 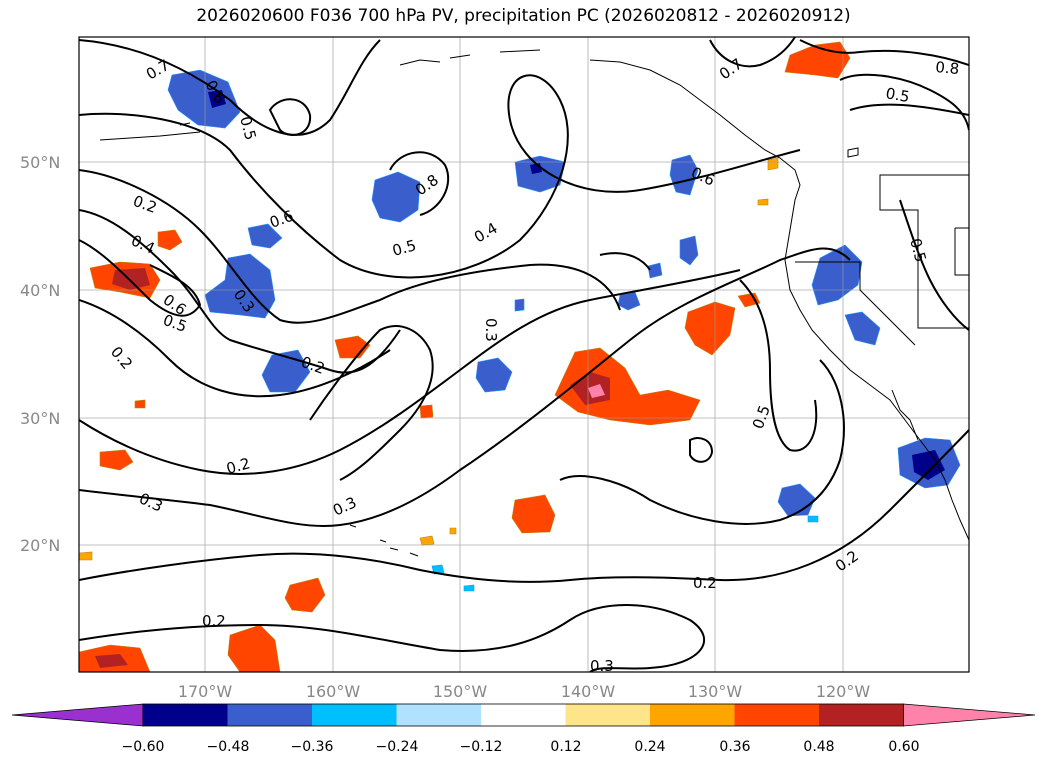 What do you see at coordinates (818, 747) in the screenshot?
I see `colorbar-tick-label: 0.48` at bounding box center [818, 747].